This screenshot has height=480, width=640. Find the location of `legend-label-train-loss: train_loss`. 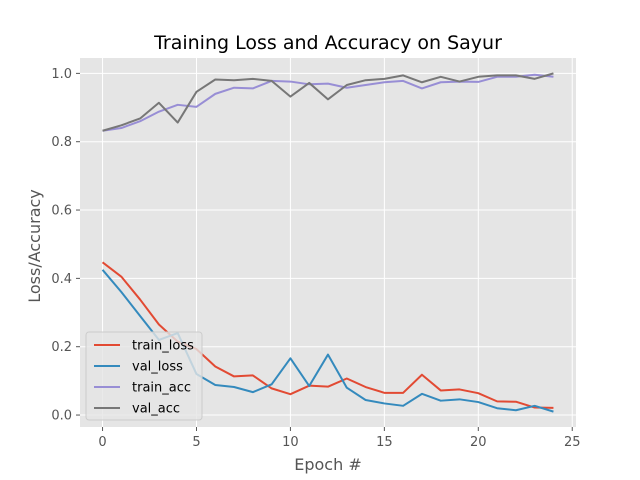

legend-label-train-loss: train_loss is located at coordinates (163, 346).